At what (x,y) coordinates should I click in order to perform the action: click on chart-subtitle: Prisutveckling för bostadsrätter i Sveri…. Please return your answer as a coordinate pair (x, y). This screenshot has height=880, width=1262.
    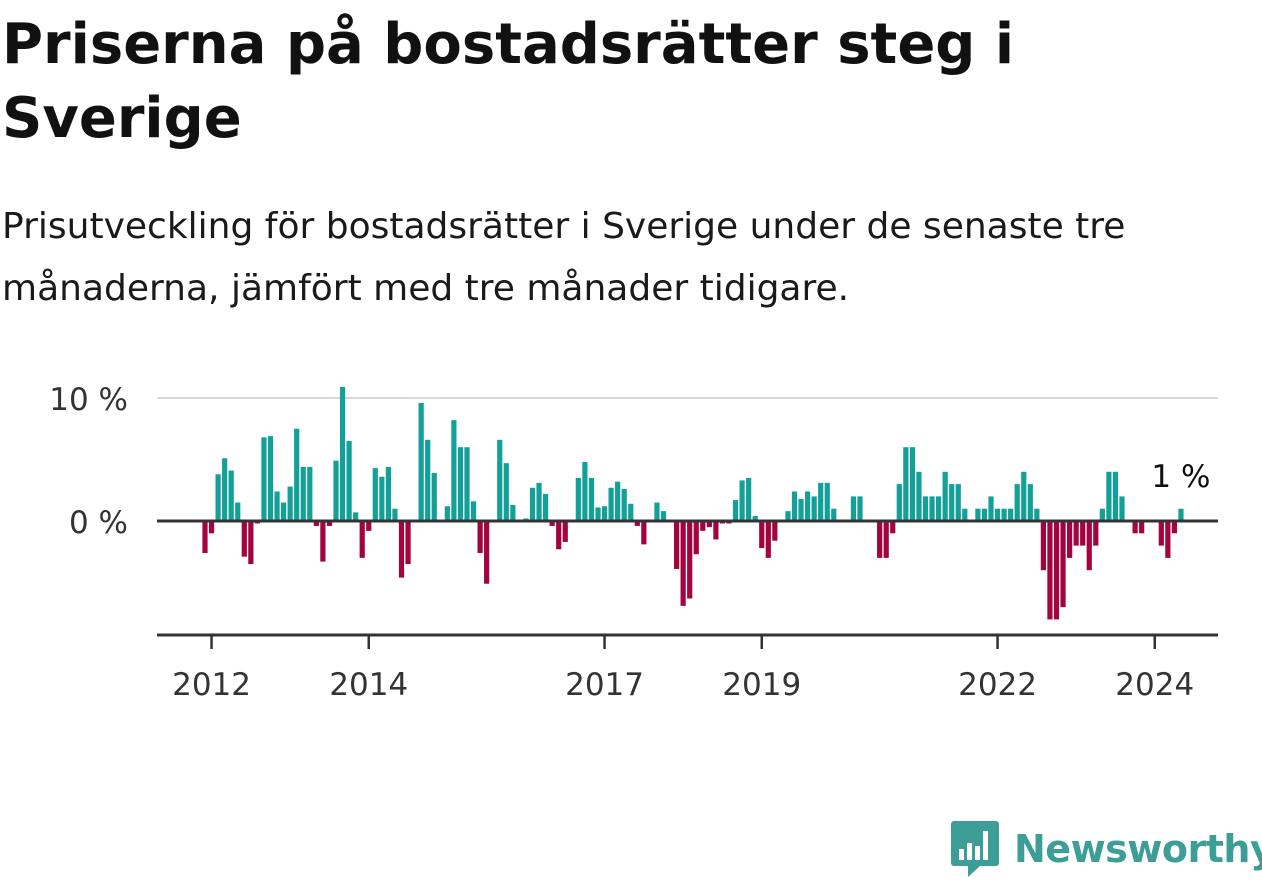
    Looking at the image, I should click on (564, 257).